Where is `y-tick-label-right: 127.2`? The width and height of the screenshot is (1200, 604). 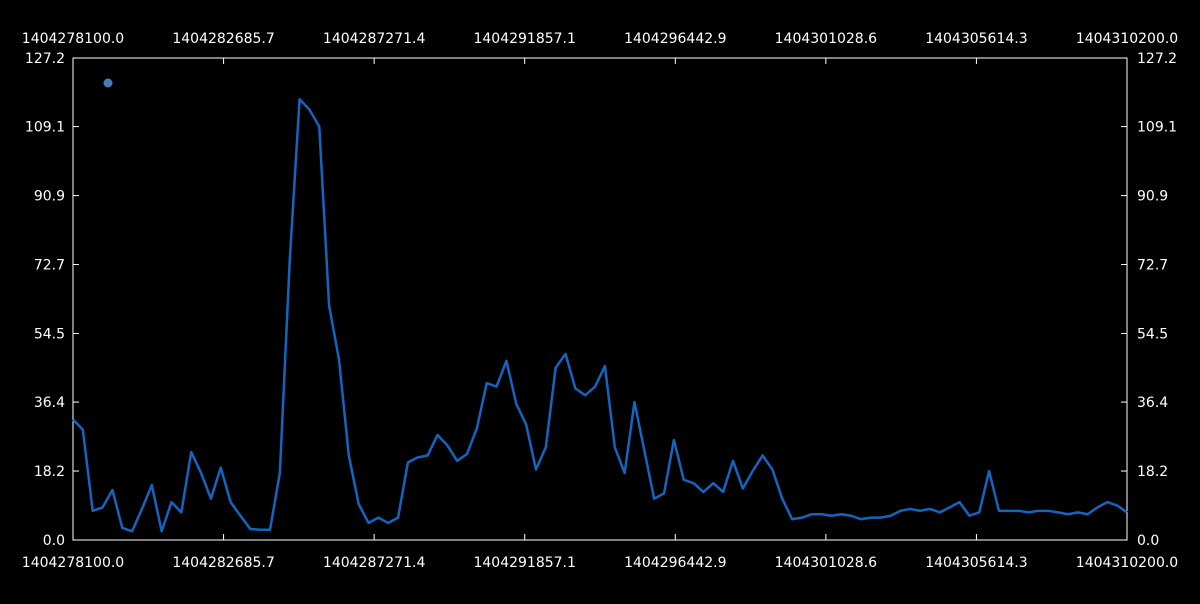 y-tick-label-right: 127.2 is located at coordinates (1157, 59).